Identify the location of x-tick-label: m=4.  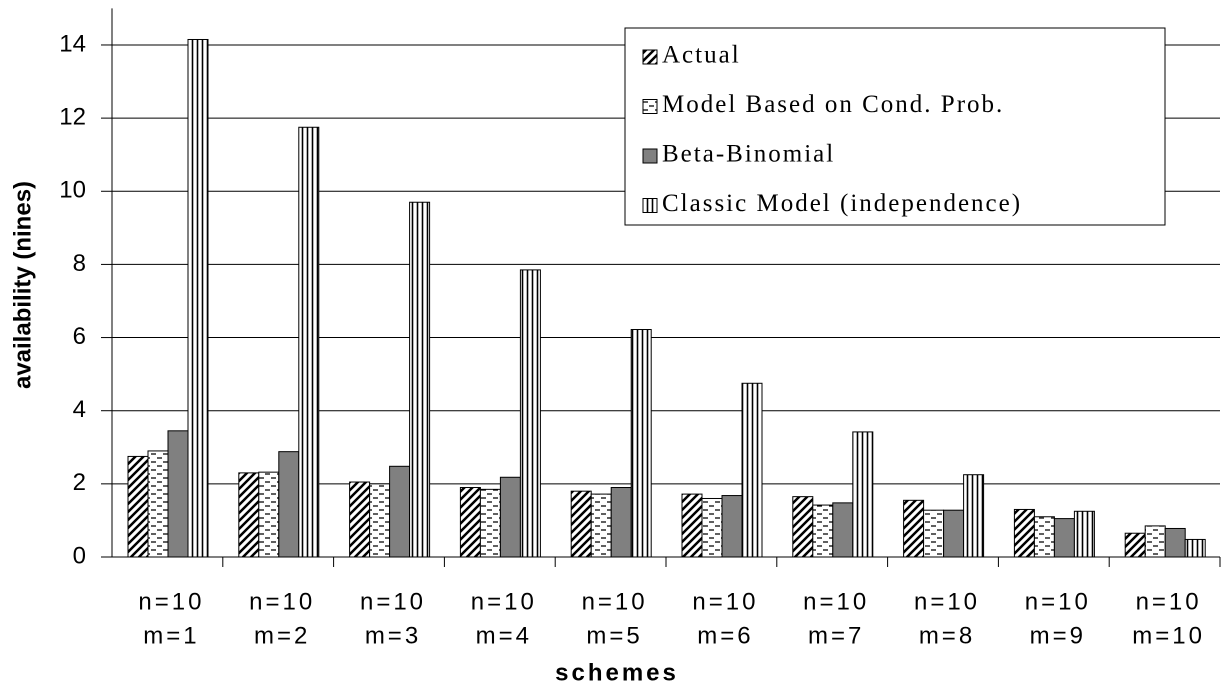
(504, 635).